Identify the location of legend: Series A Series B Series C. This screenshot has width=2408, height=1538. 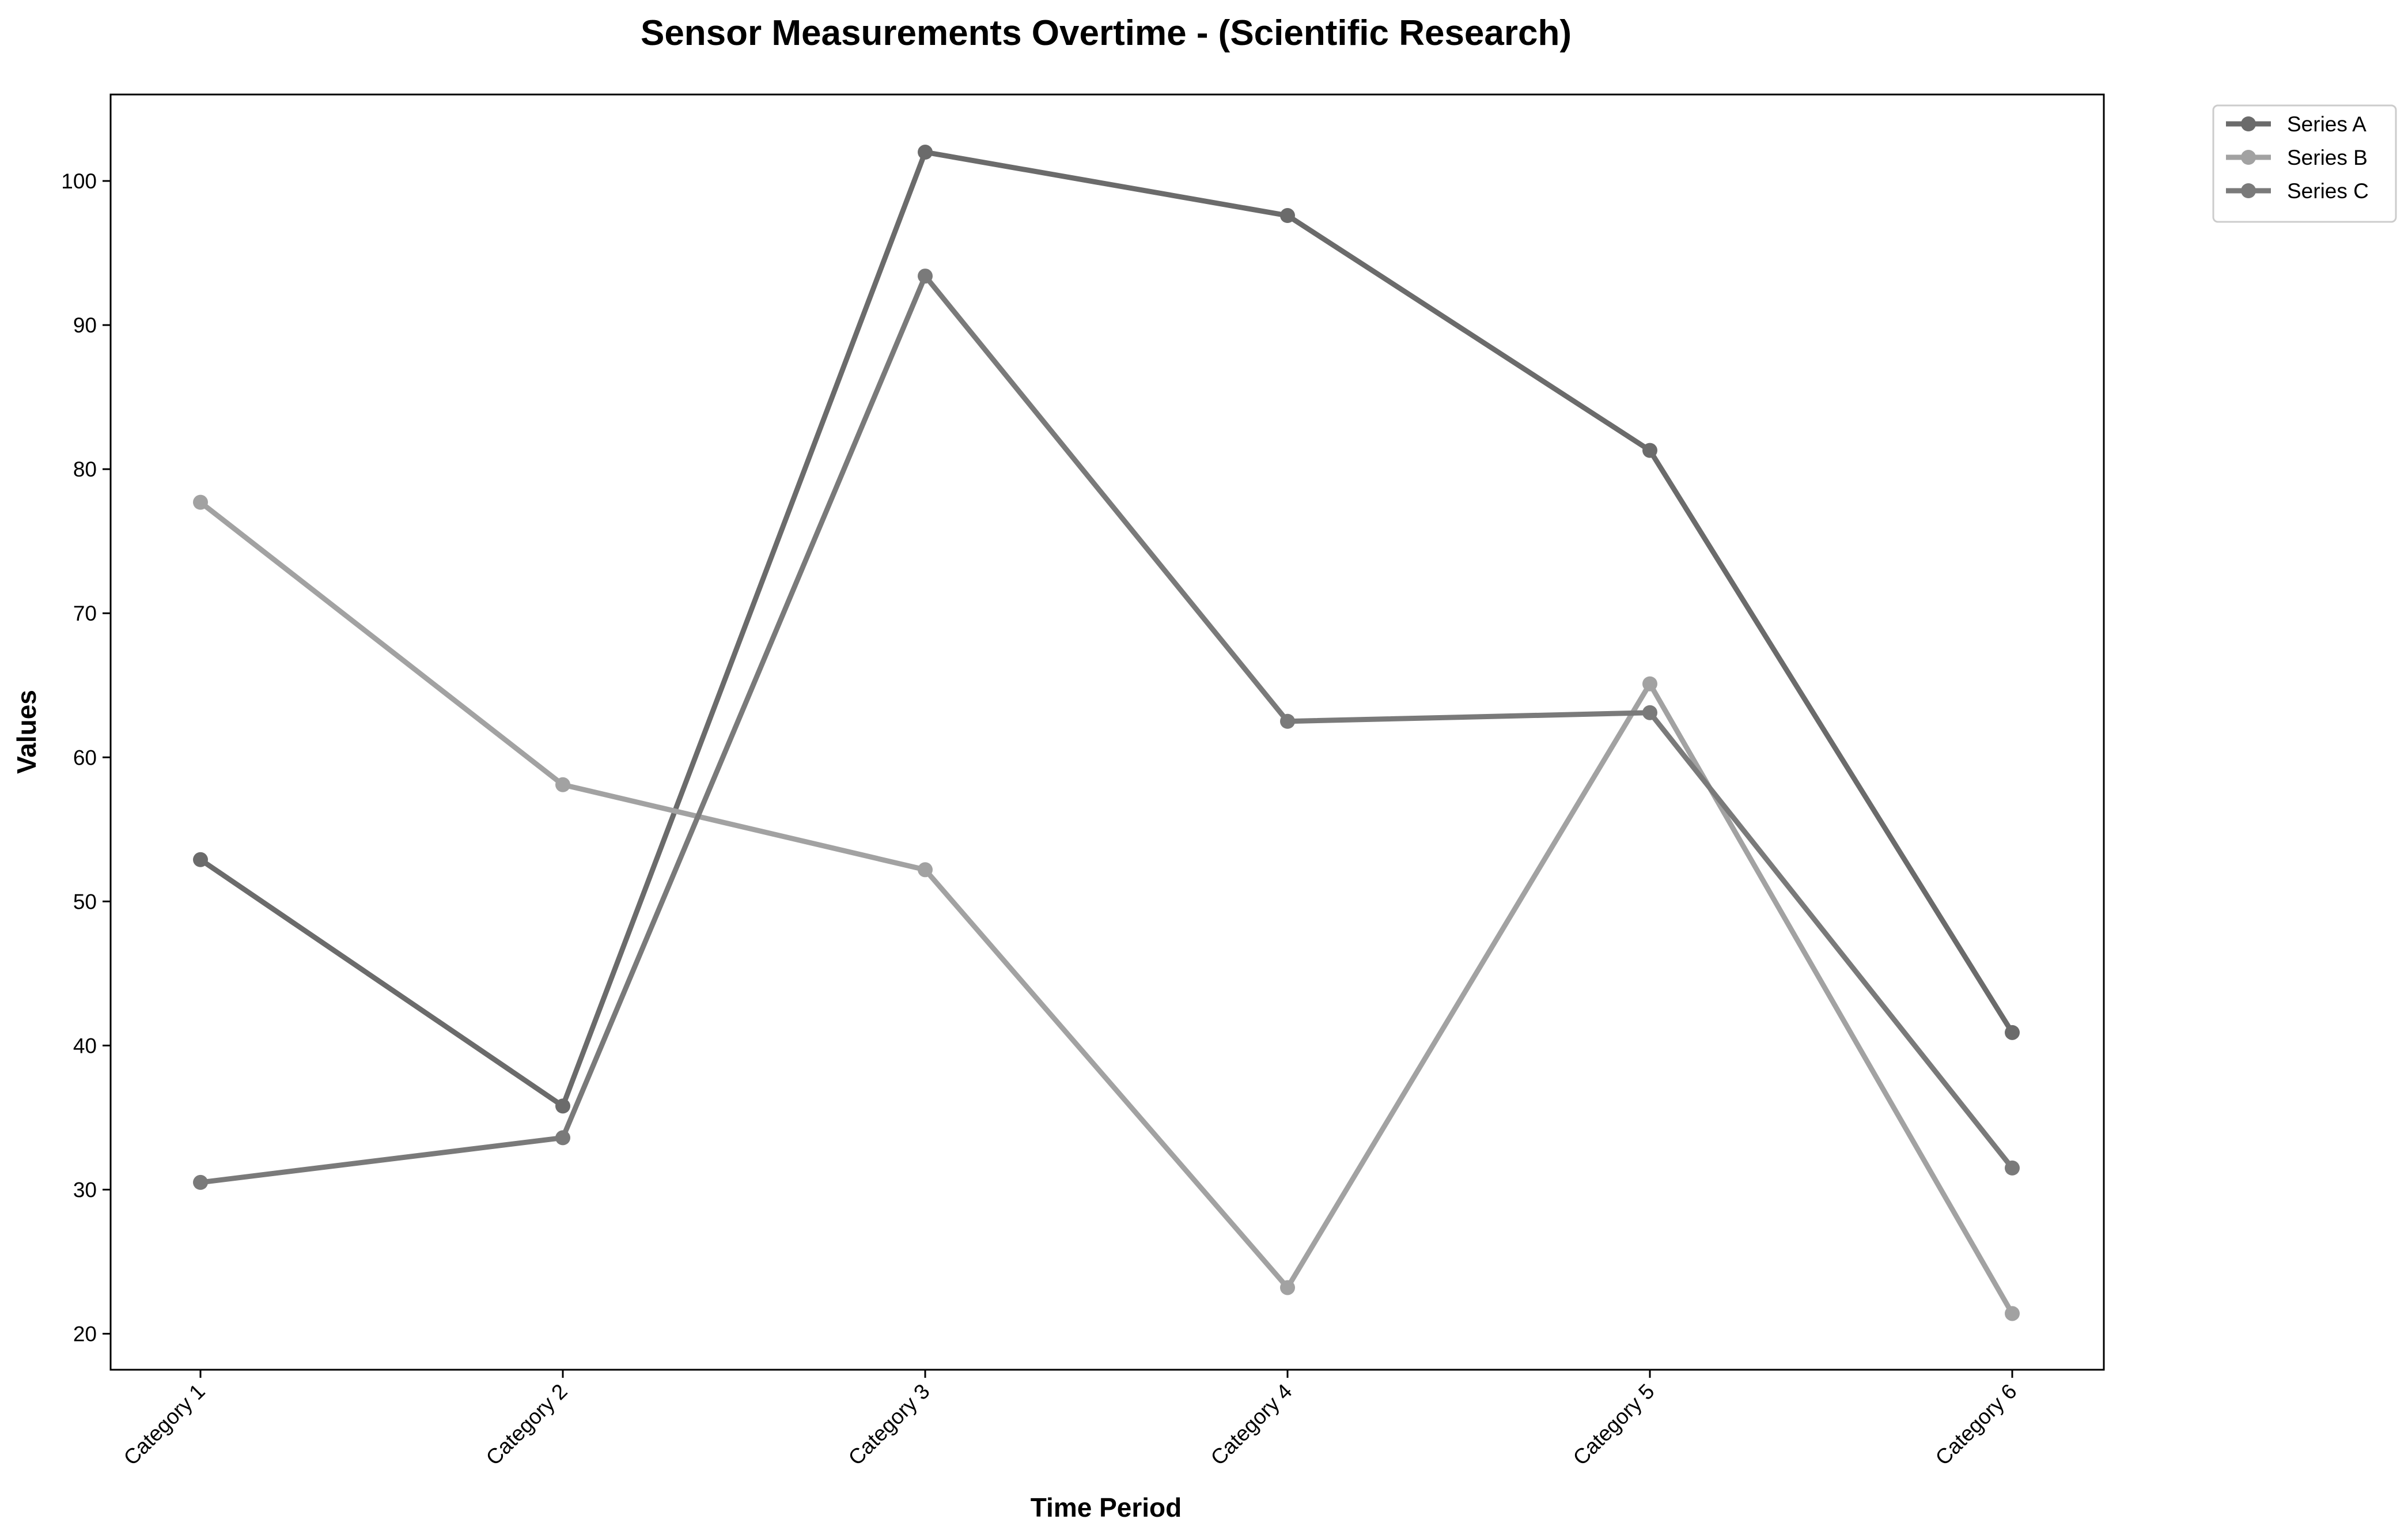
(2304, 164).